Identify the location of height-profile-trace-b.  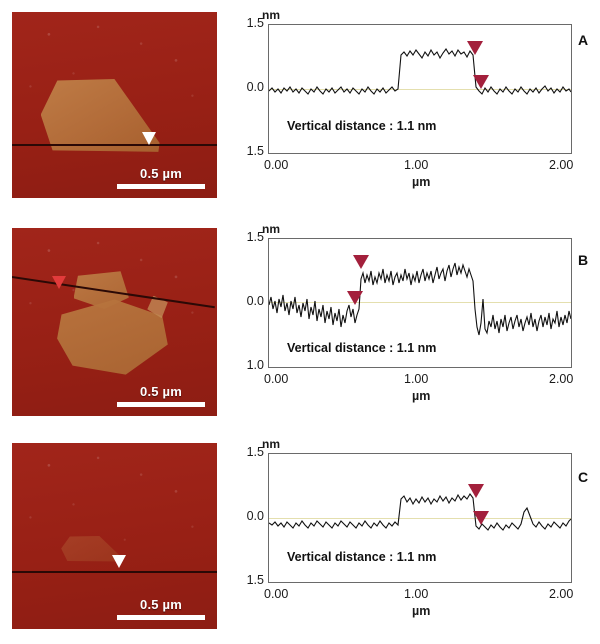
(420, 303).